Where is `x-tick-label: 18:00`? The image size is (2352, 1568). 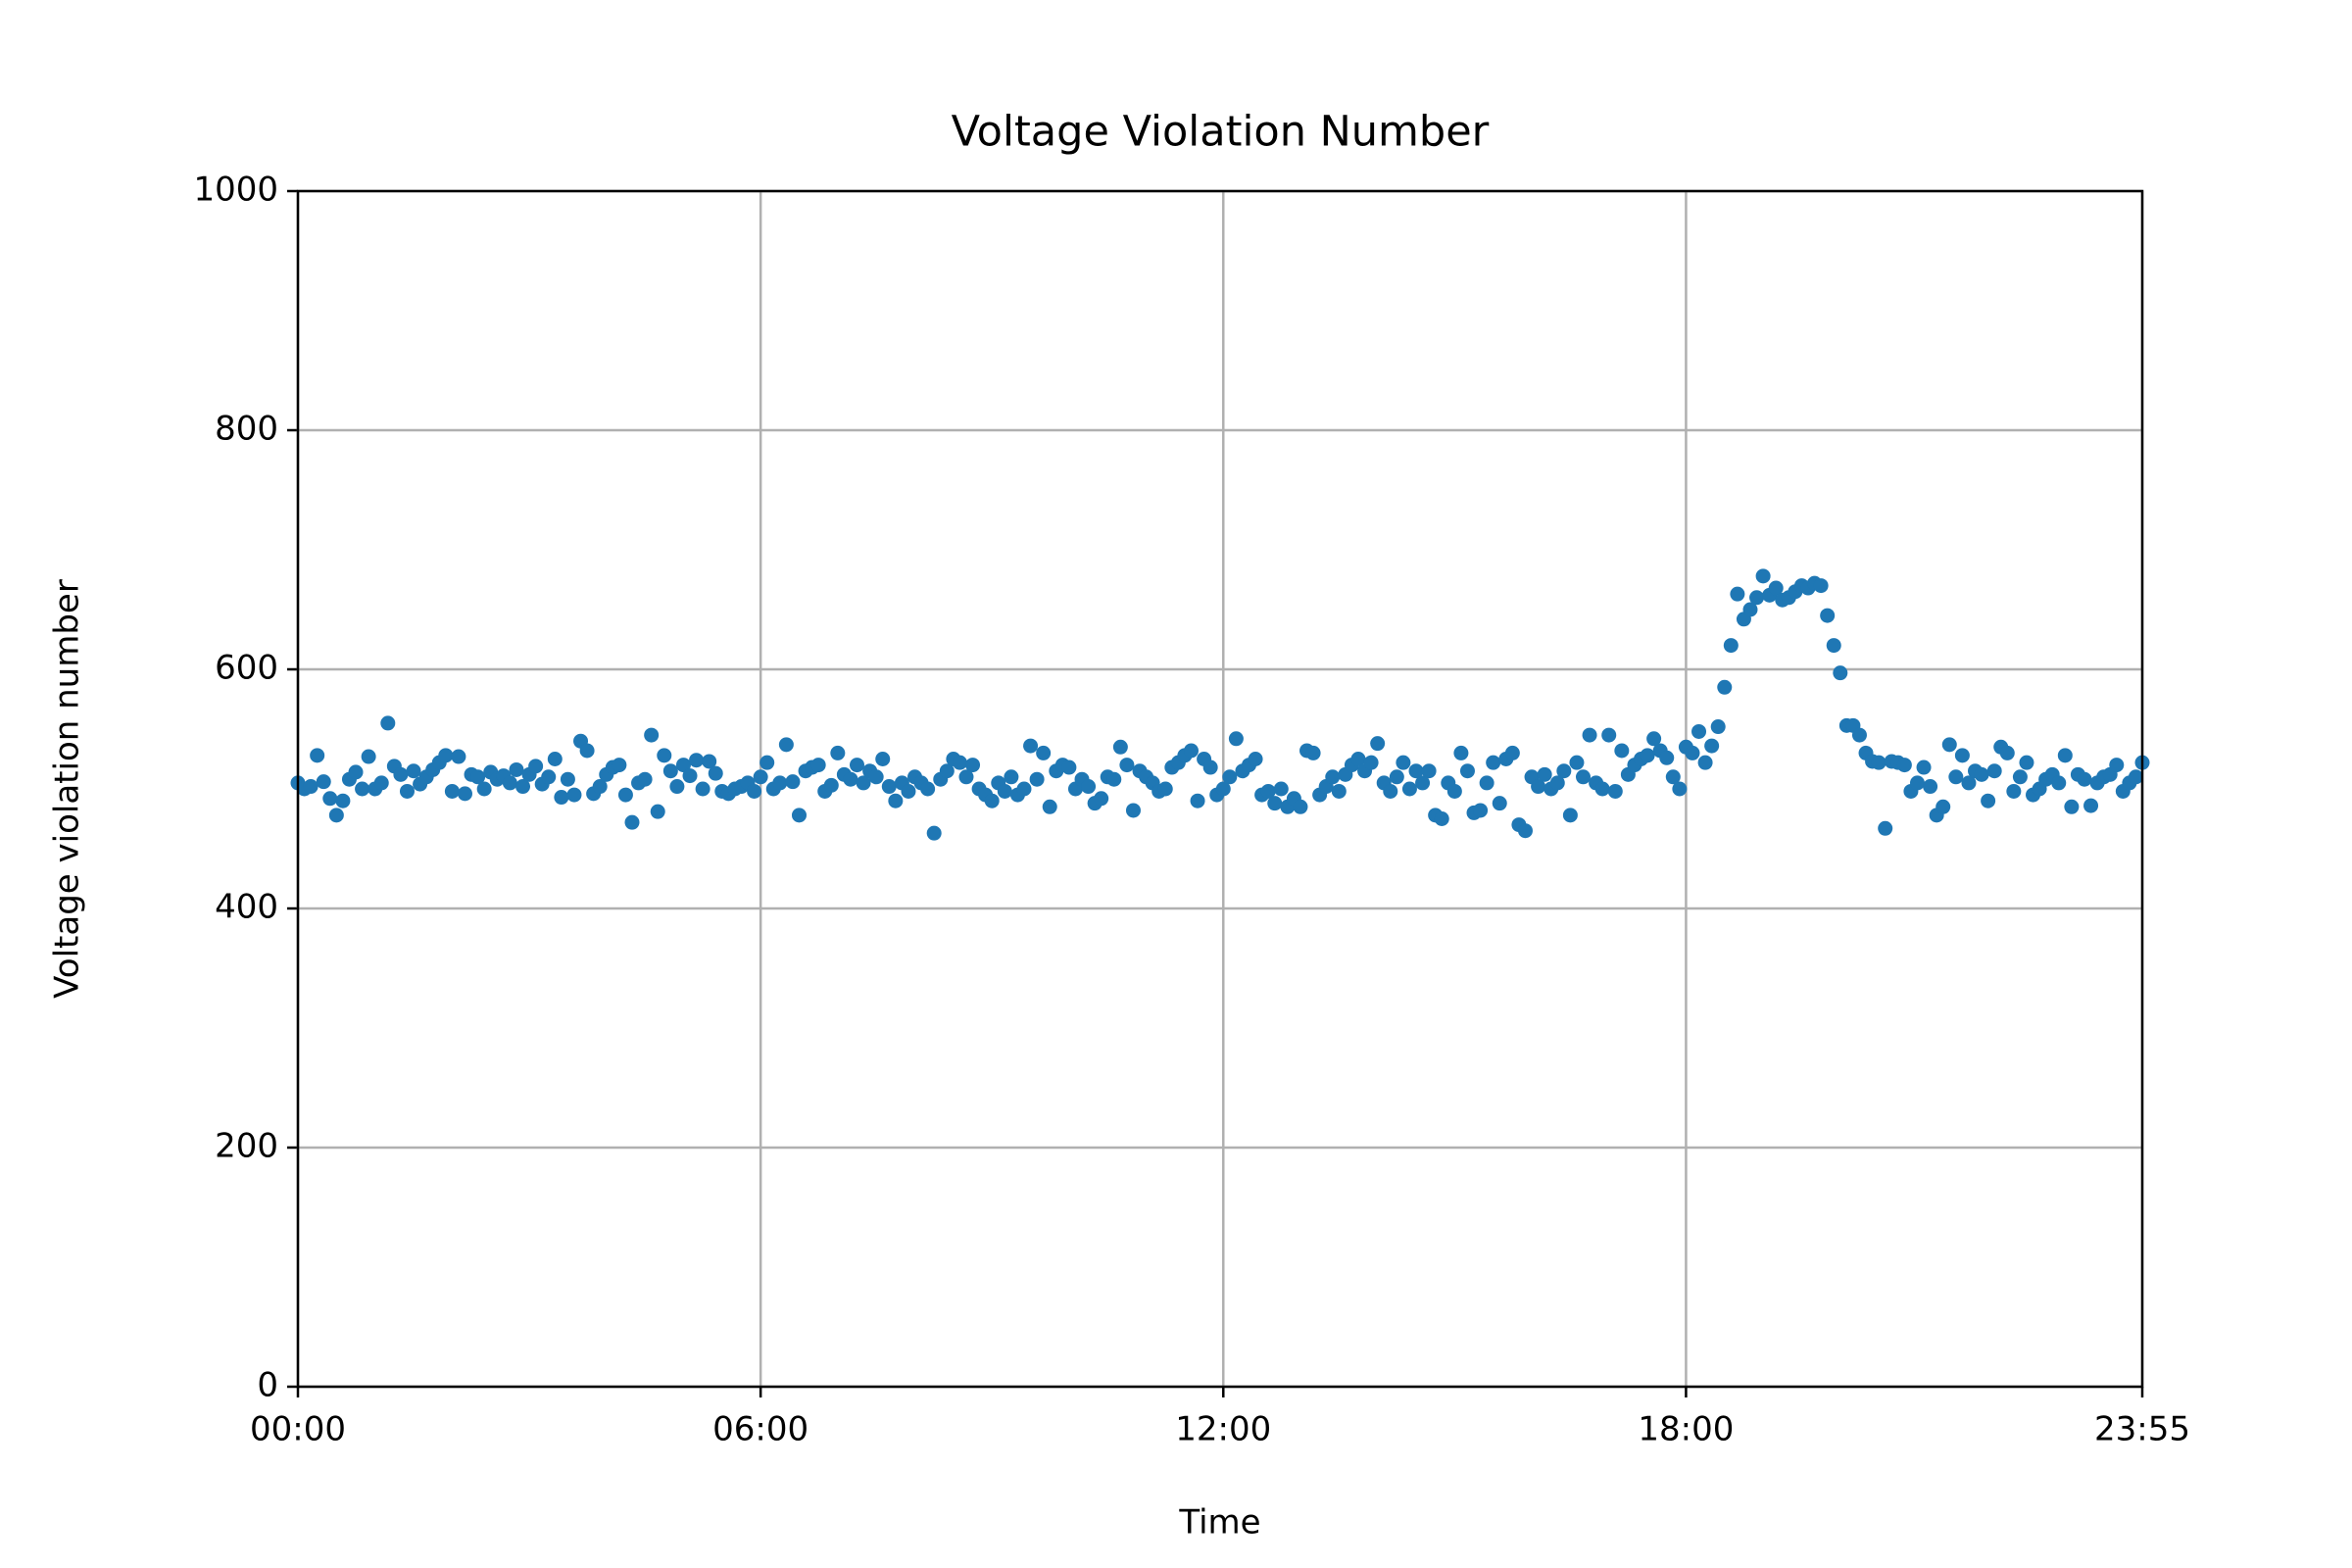 x-tick-label: 18:00 is located at coordinates (1686, 1429).